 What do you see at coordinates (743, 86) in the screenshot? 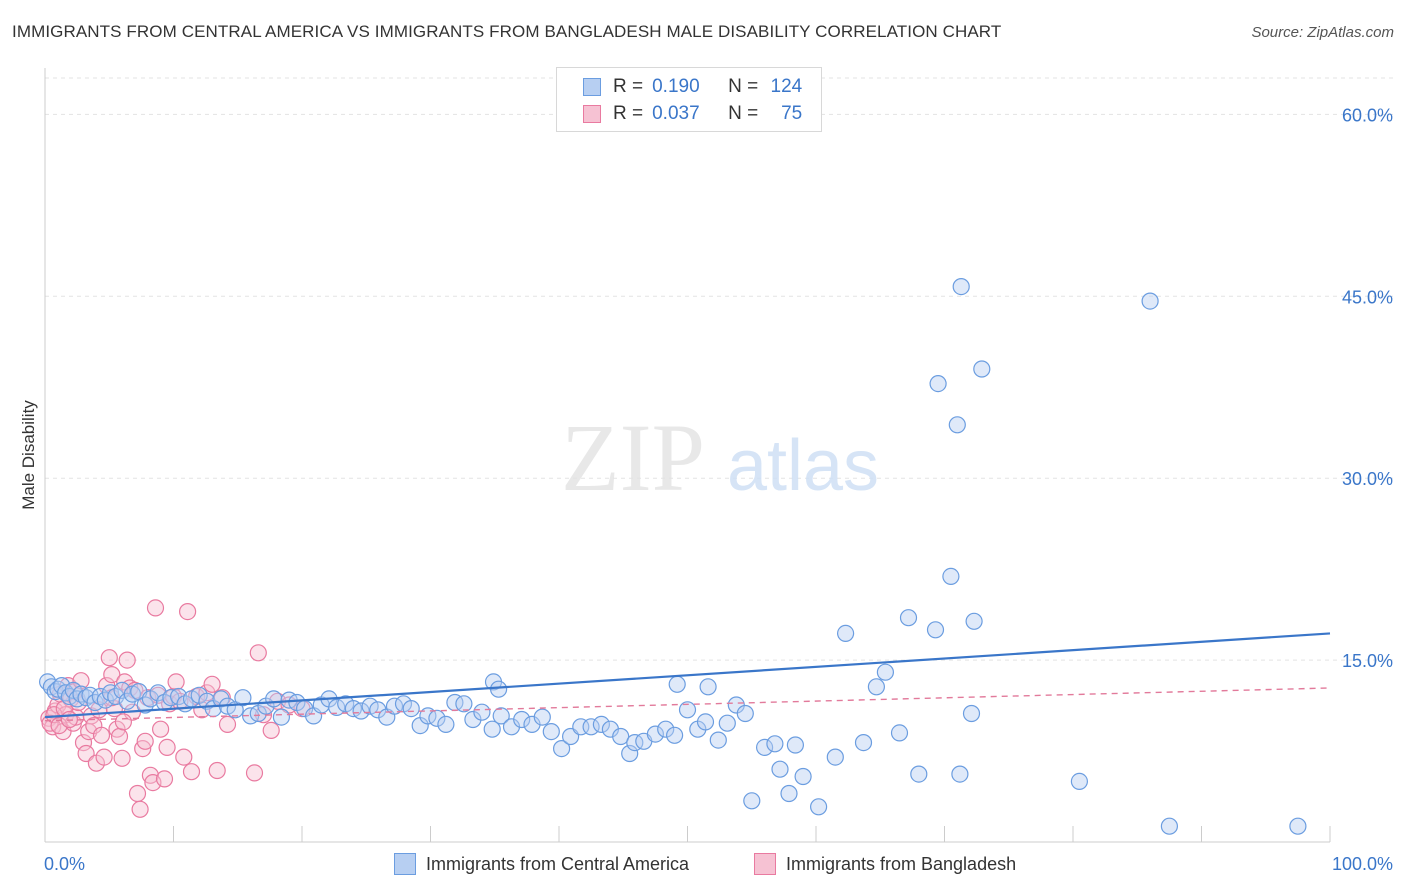
I see `legend-n-label: N =` at bounding box center [743, 86].